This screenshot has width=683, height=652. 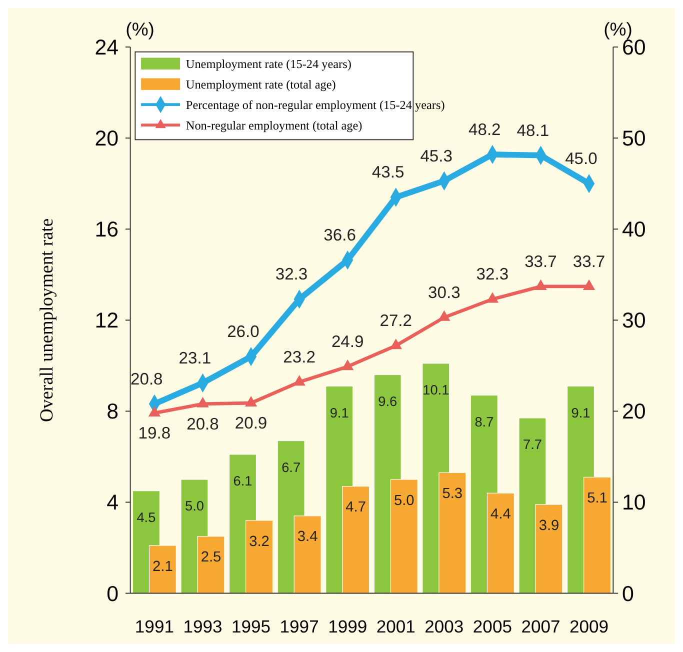 I want to click on y-tick-label: 20, so click(x=106, y=138).